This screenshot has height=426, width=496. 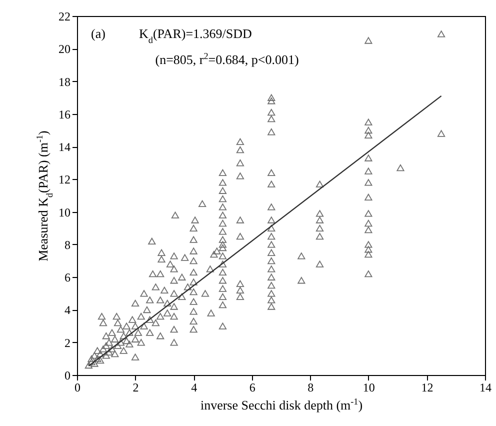 I want to click on y-tick-label: 22, so click(x=64, y=17).